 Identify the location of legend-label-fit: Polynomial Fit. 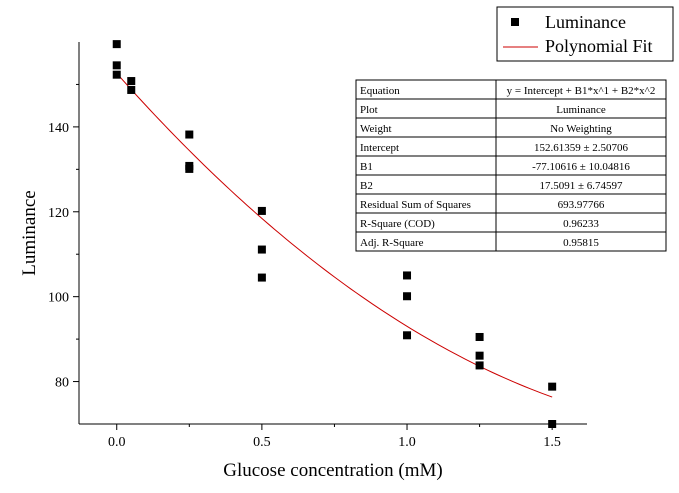
(599, 46).